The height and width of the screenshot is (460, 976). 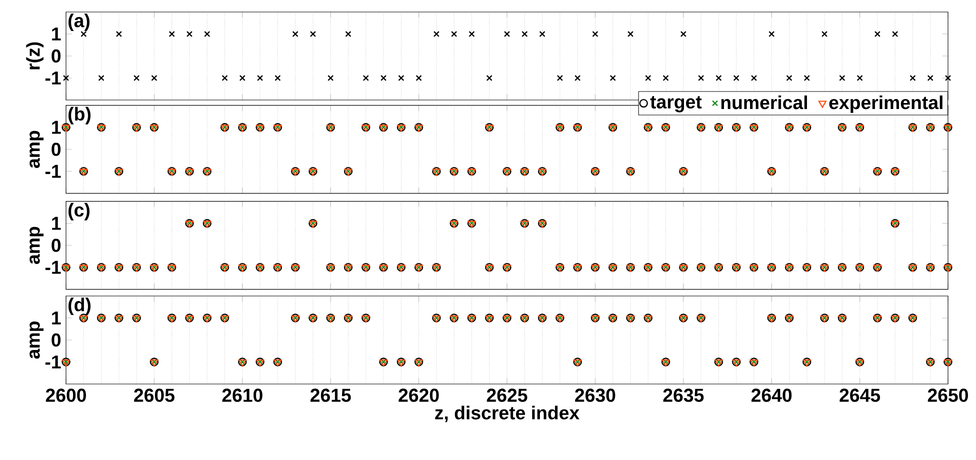 I want to click on annotation: (a), so click(x=79, y=22).